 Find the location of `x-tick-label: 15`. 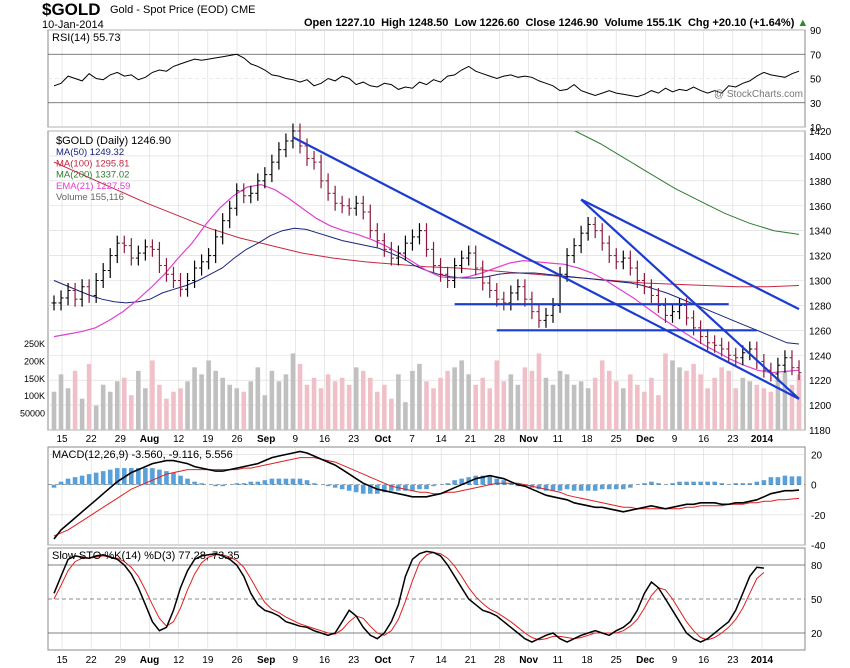

x-tick-label: 15 is located at coordinates (62, 439).